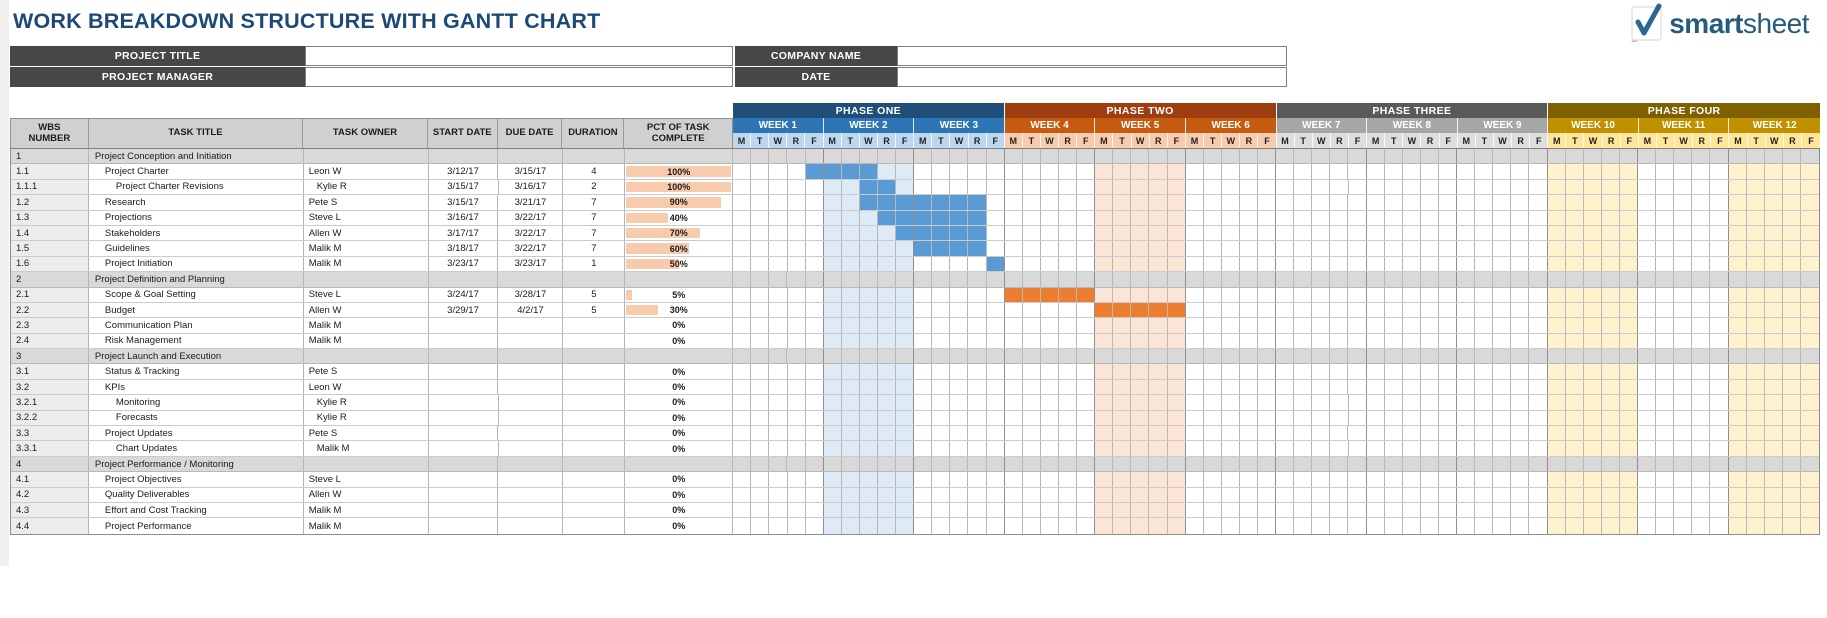 This screenshot has width=1827, height=618. Describe the element at coordinates (1092, 56) in the screenshot. I see `company-name-input` at that location.